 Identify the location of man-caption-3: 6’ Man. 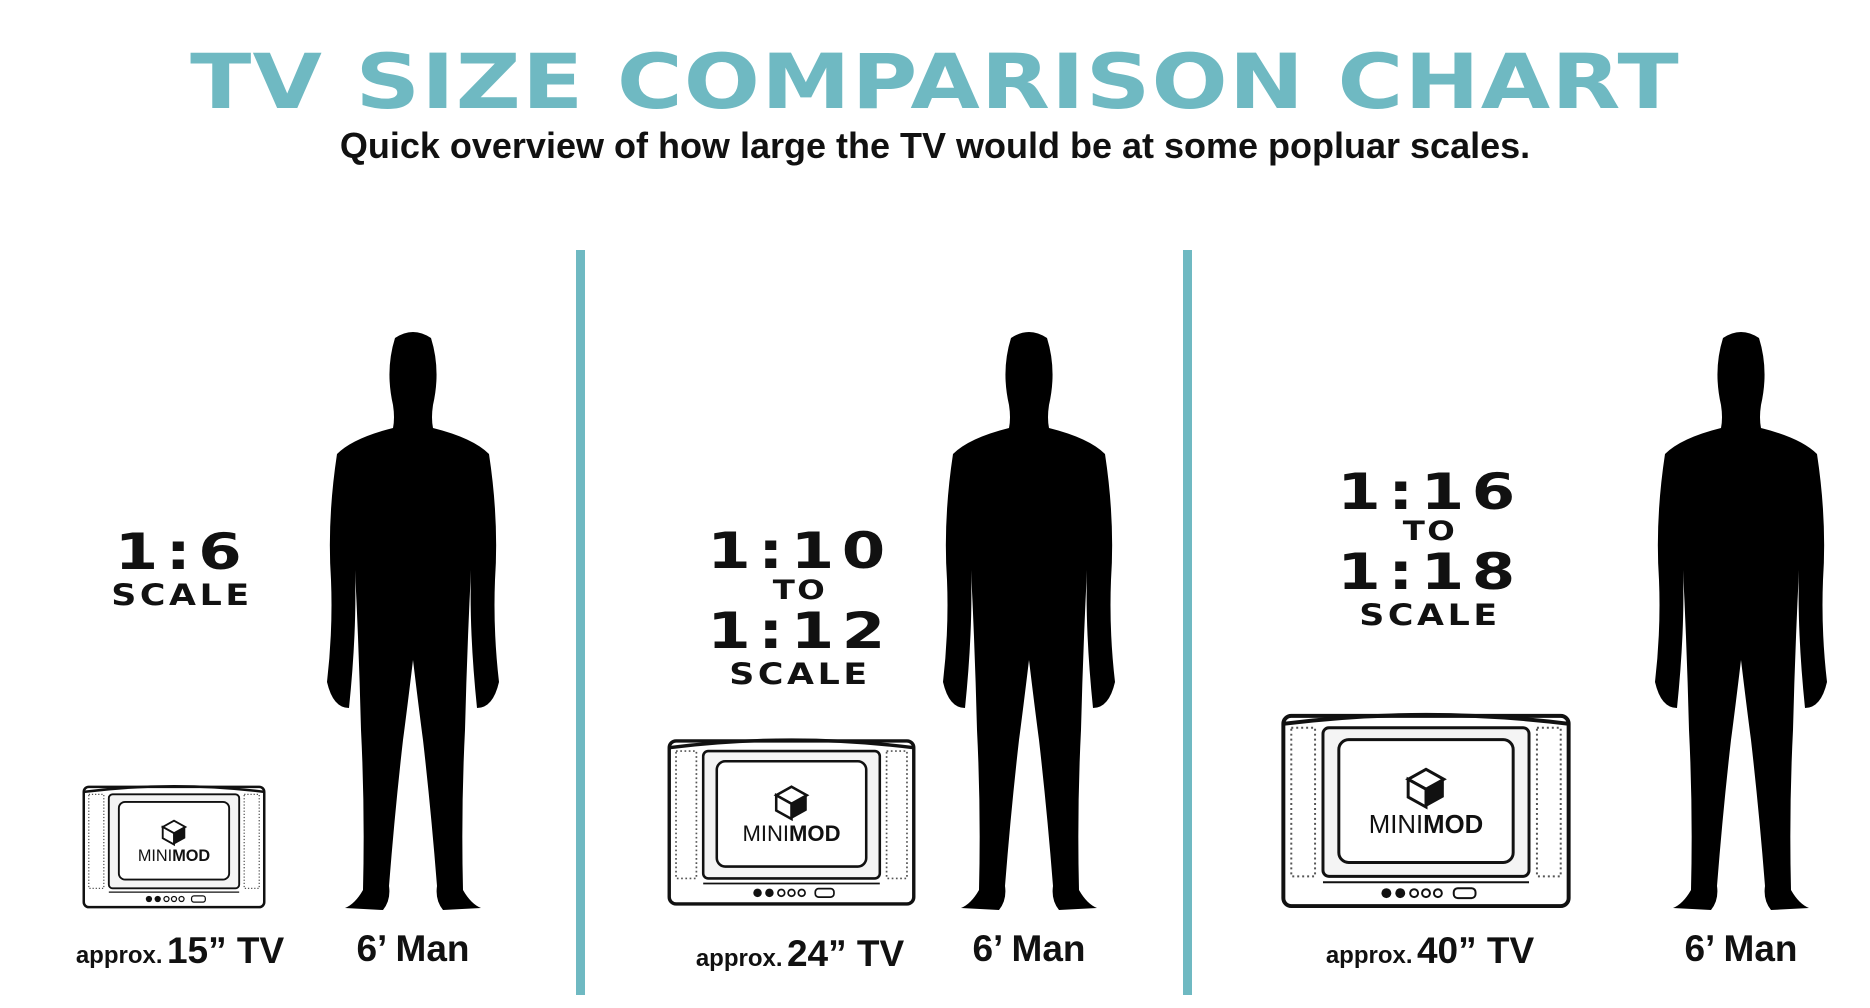
(1741, 948).